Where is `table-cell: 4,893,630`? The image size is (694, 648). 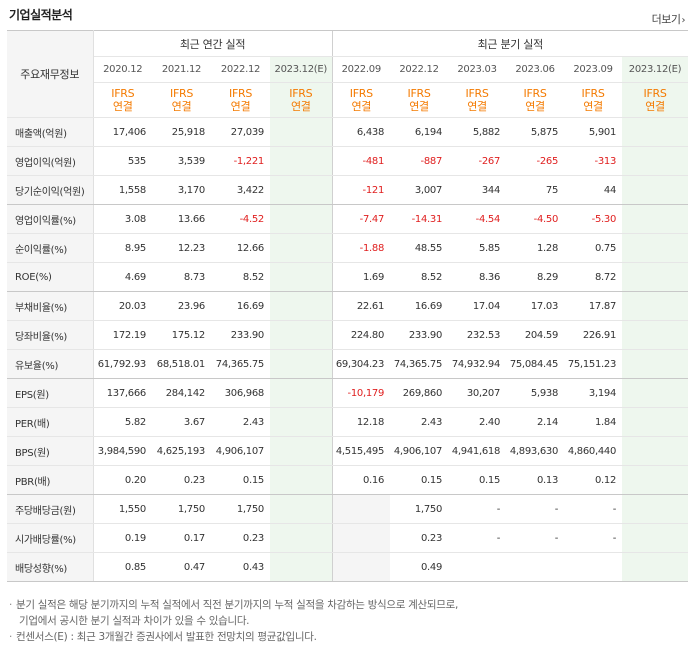 table-cell: 4,893,630 is located at coordinates (535, 451).